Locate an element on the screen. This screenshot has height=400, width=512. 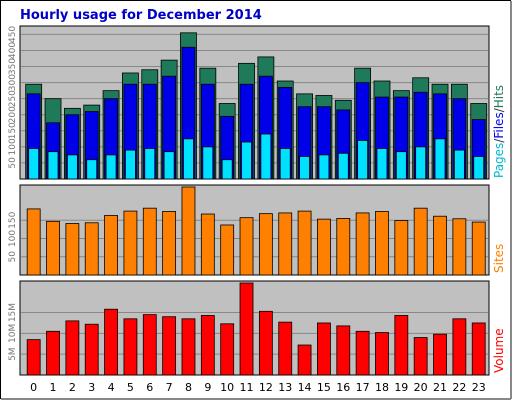
y-tick-label: 15M is located at coordinates (13, 312).